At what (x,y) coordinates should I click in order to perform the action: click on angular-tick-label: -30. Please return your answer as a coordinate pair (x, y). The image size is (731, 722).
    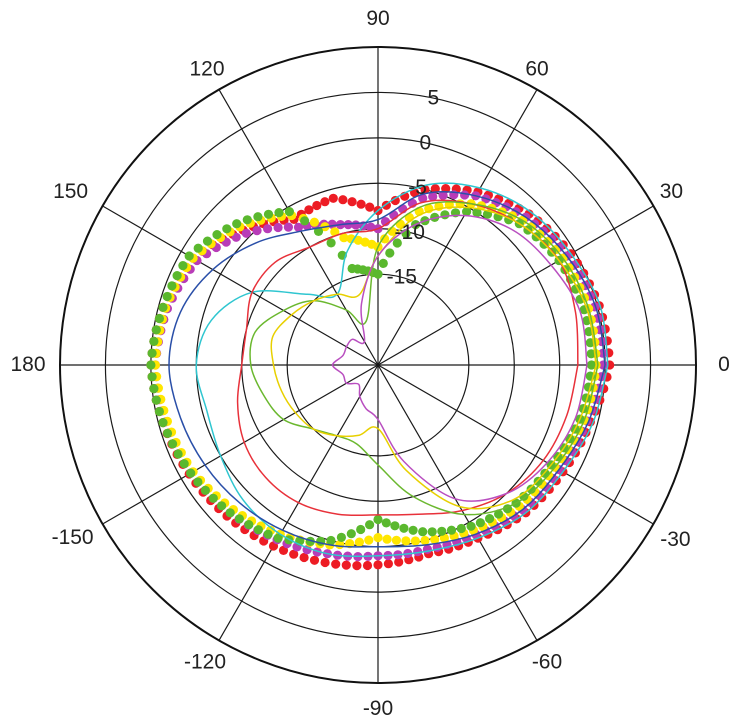
    Looking at the image, I should click on (675, 539).